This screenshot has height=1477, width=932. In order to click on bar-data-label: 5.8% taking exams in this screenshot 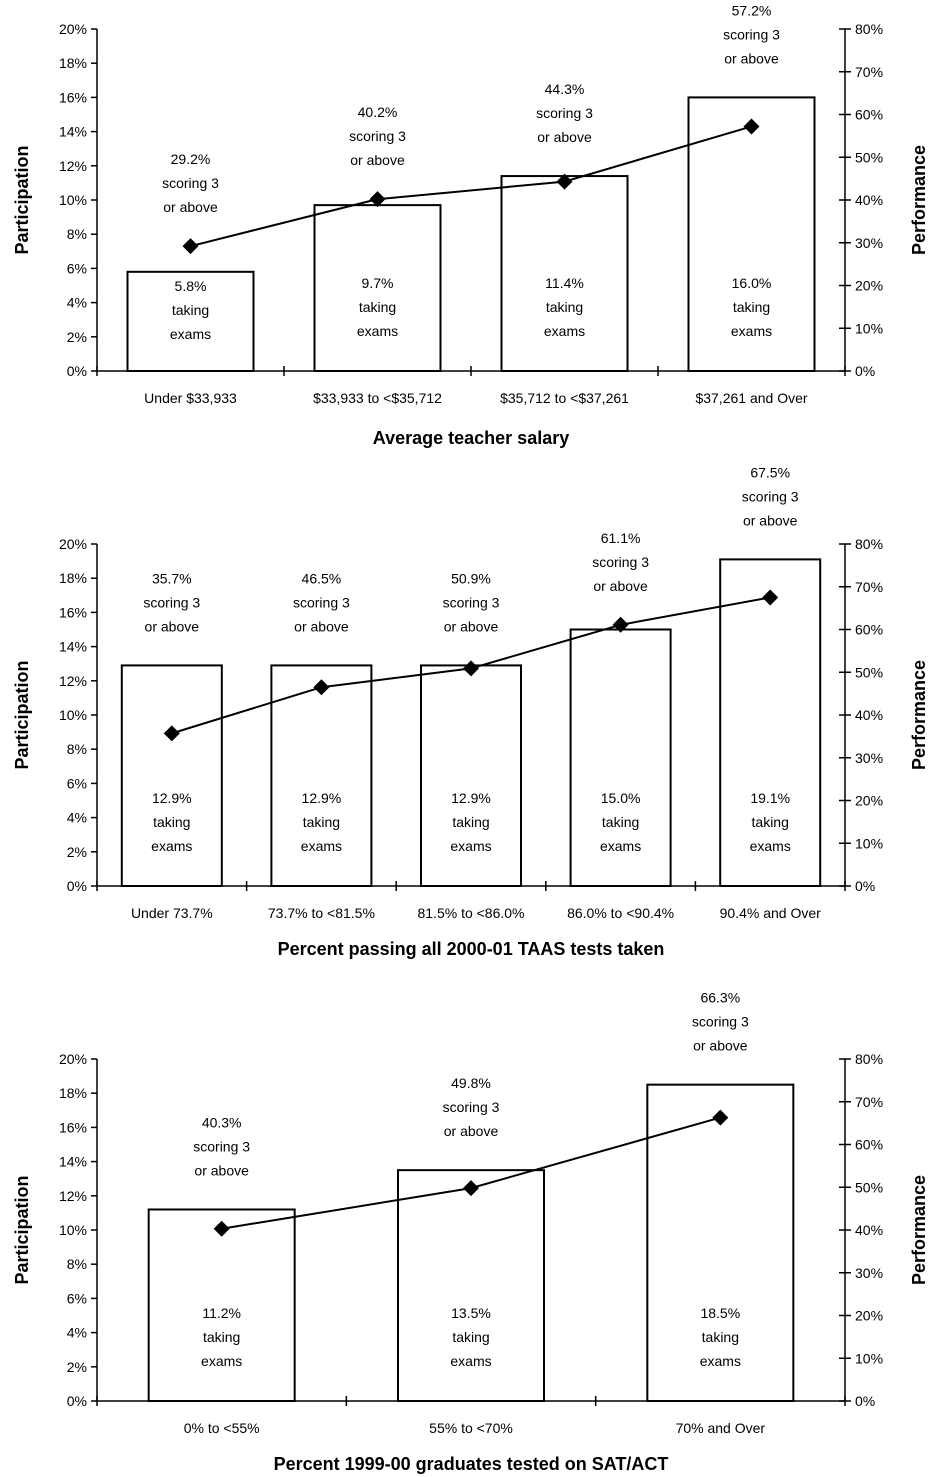, I will do `click(190, 310)`.